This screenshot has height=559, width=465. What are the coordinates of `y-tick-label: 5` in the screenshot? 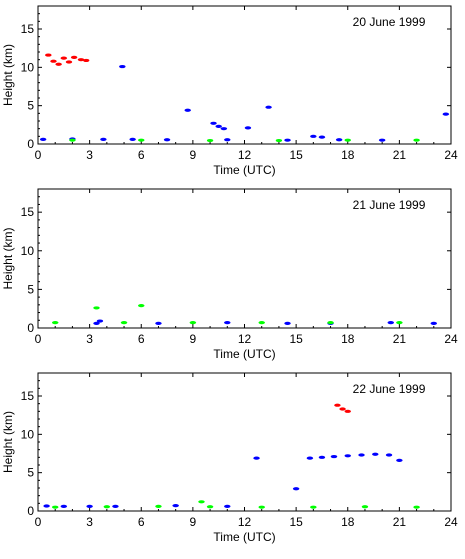 It's located at (30, 289).